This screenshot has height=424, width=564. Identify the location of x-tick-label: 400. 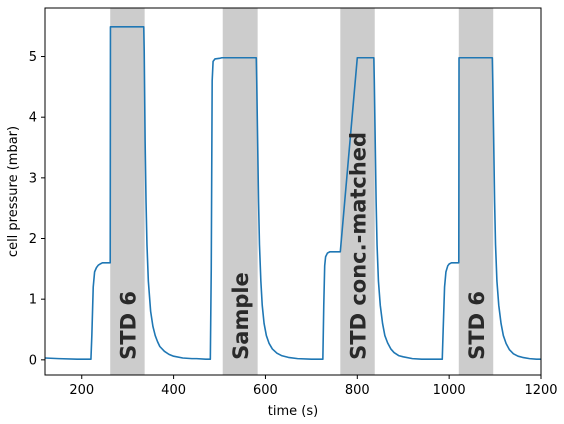
(173, 390).